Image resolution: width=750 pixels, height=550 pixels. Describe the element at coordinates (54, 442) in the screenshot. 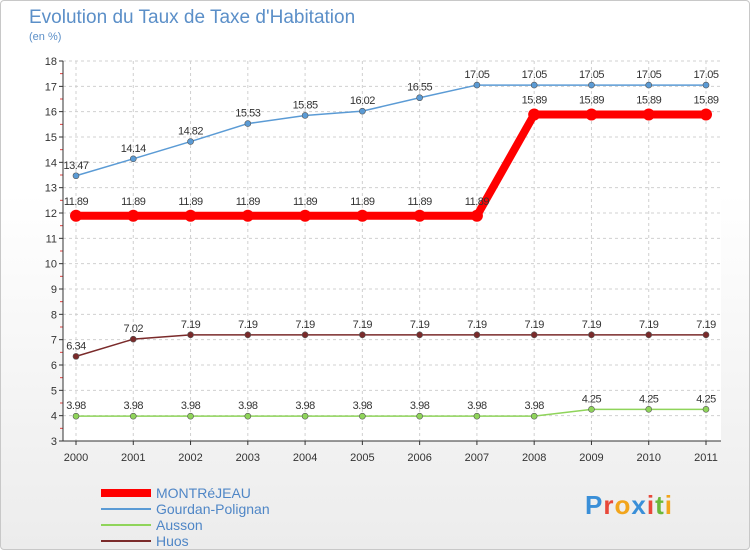

I see `y-tick-label: 3` at that location.